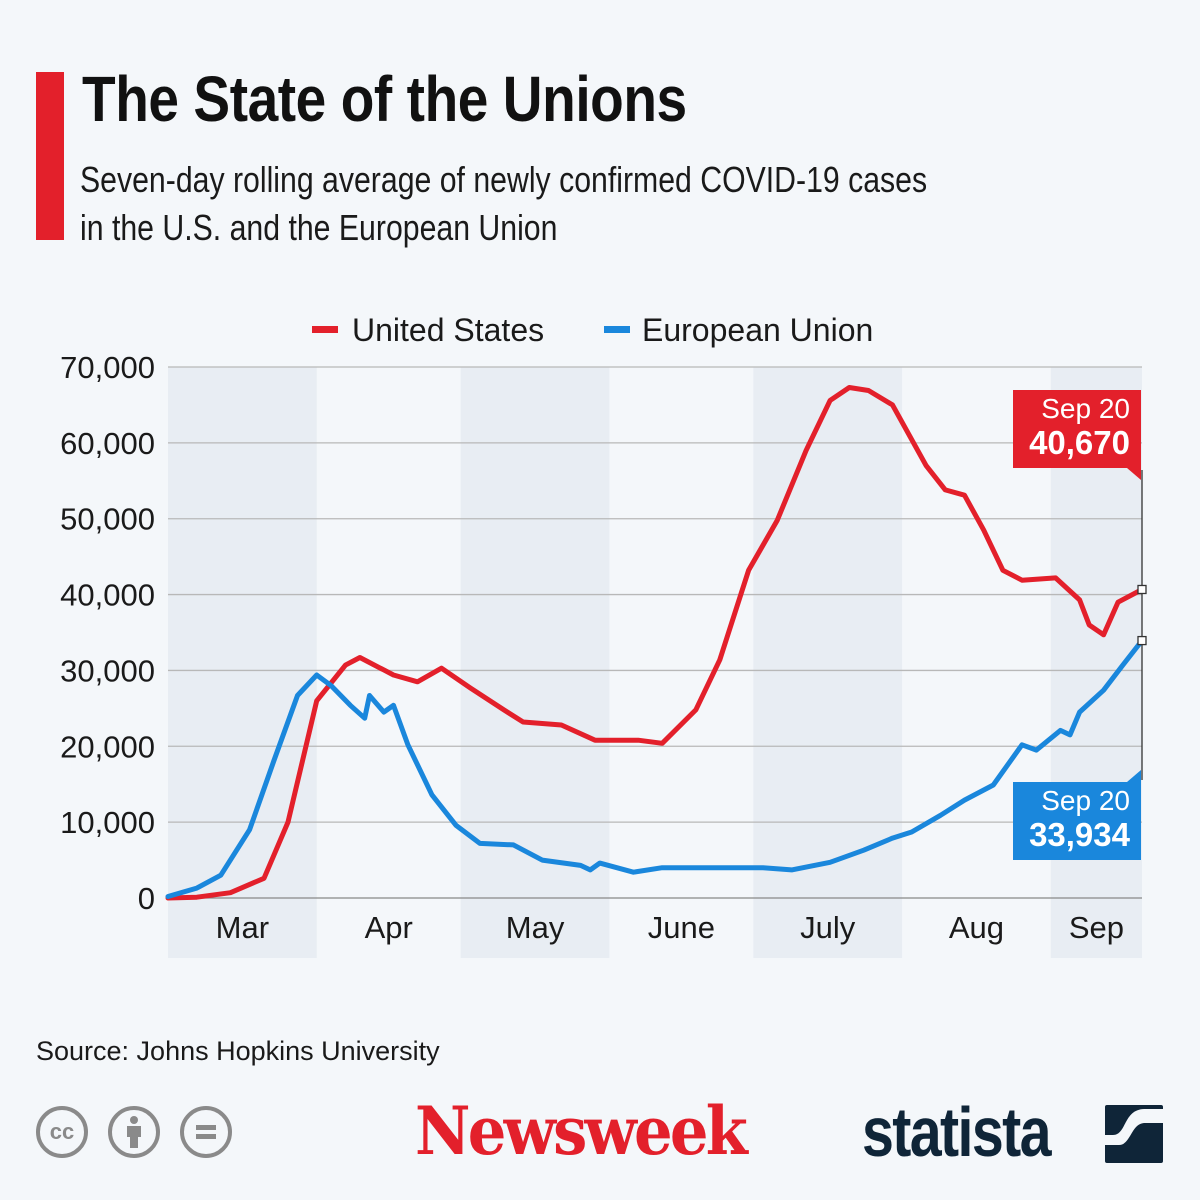  I want to click on cc-icon: cc, so click(62, 1132).